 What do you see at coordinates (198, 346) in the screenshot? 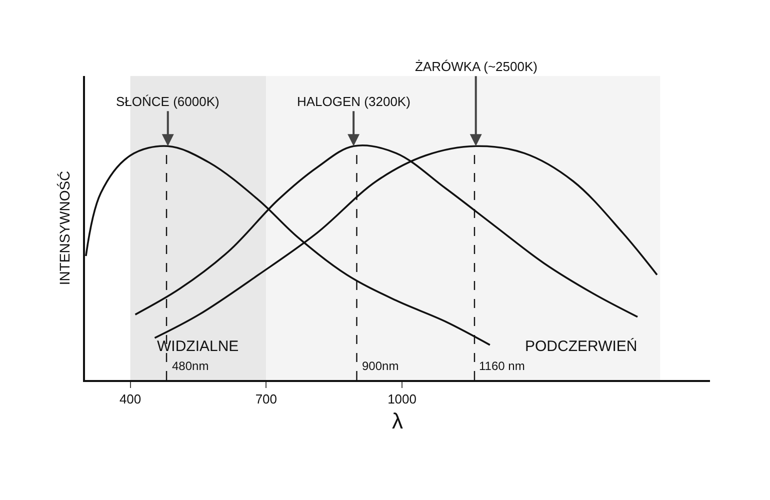
I see `band-label: WIDZIALNE` at bounding box center [198, 346].